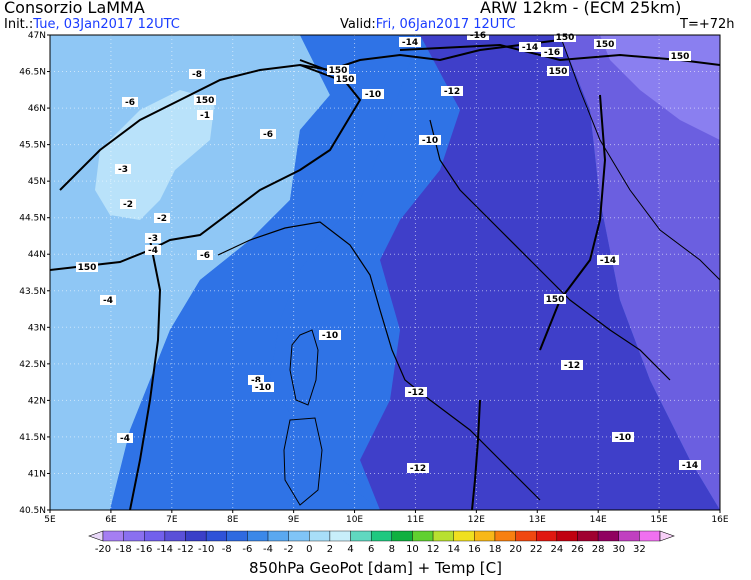 The image size is (751, 580). Describe the element at coordinates (37, 401) in the screenshot. I see `lat-label: 42N` at that location.